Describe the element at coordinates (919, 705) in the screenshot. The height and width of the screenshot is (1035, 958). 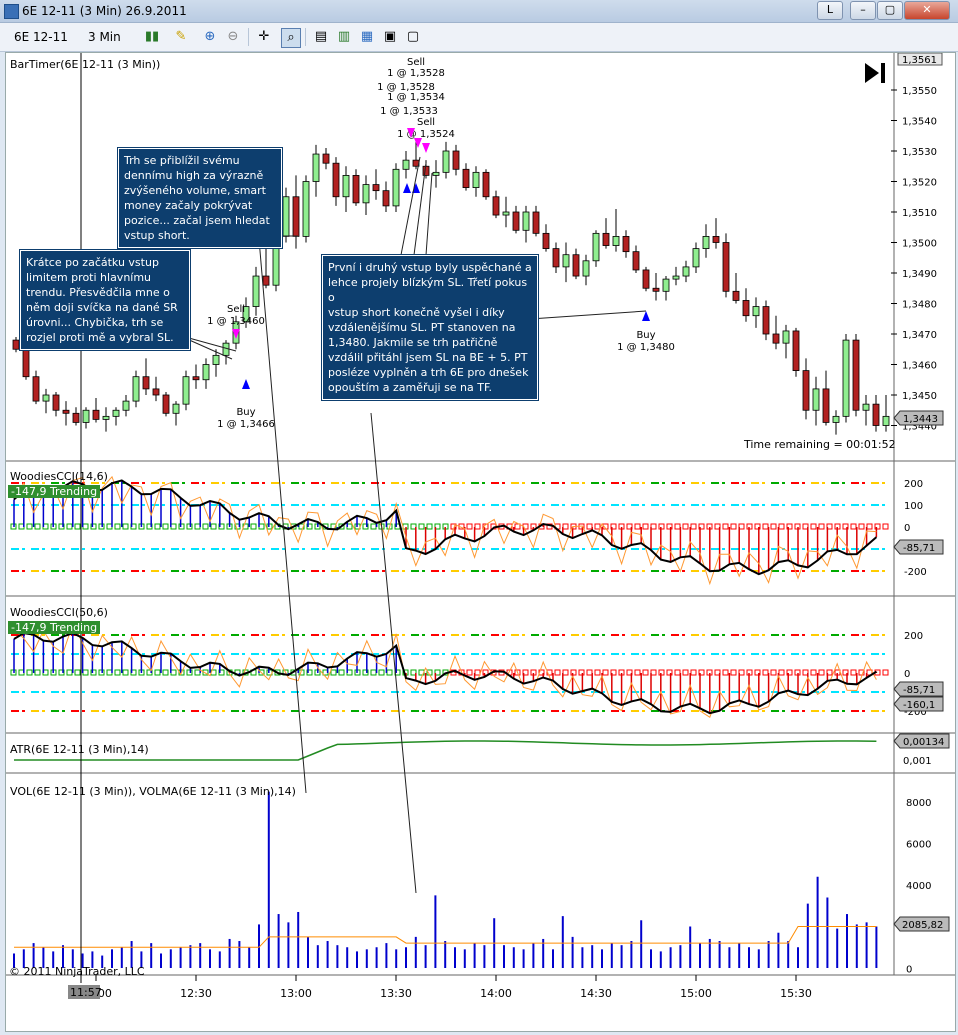
I see `svg-text: -160,1` at that location.